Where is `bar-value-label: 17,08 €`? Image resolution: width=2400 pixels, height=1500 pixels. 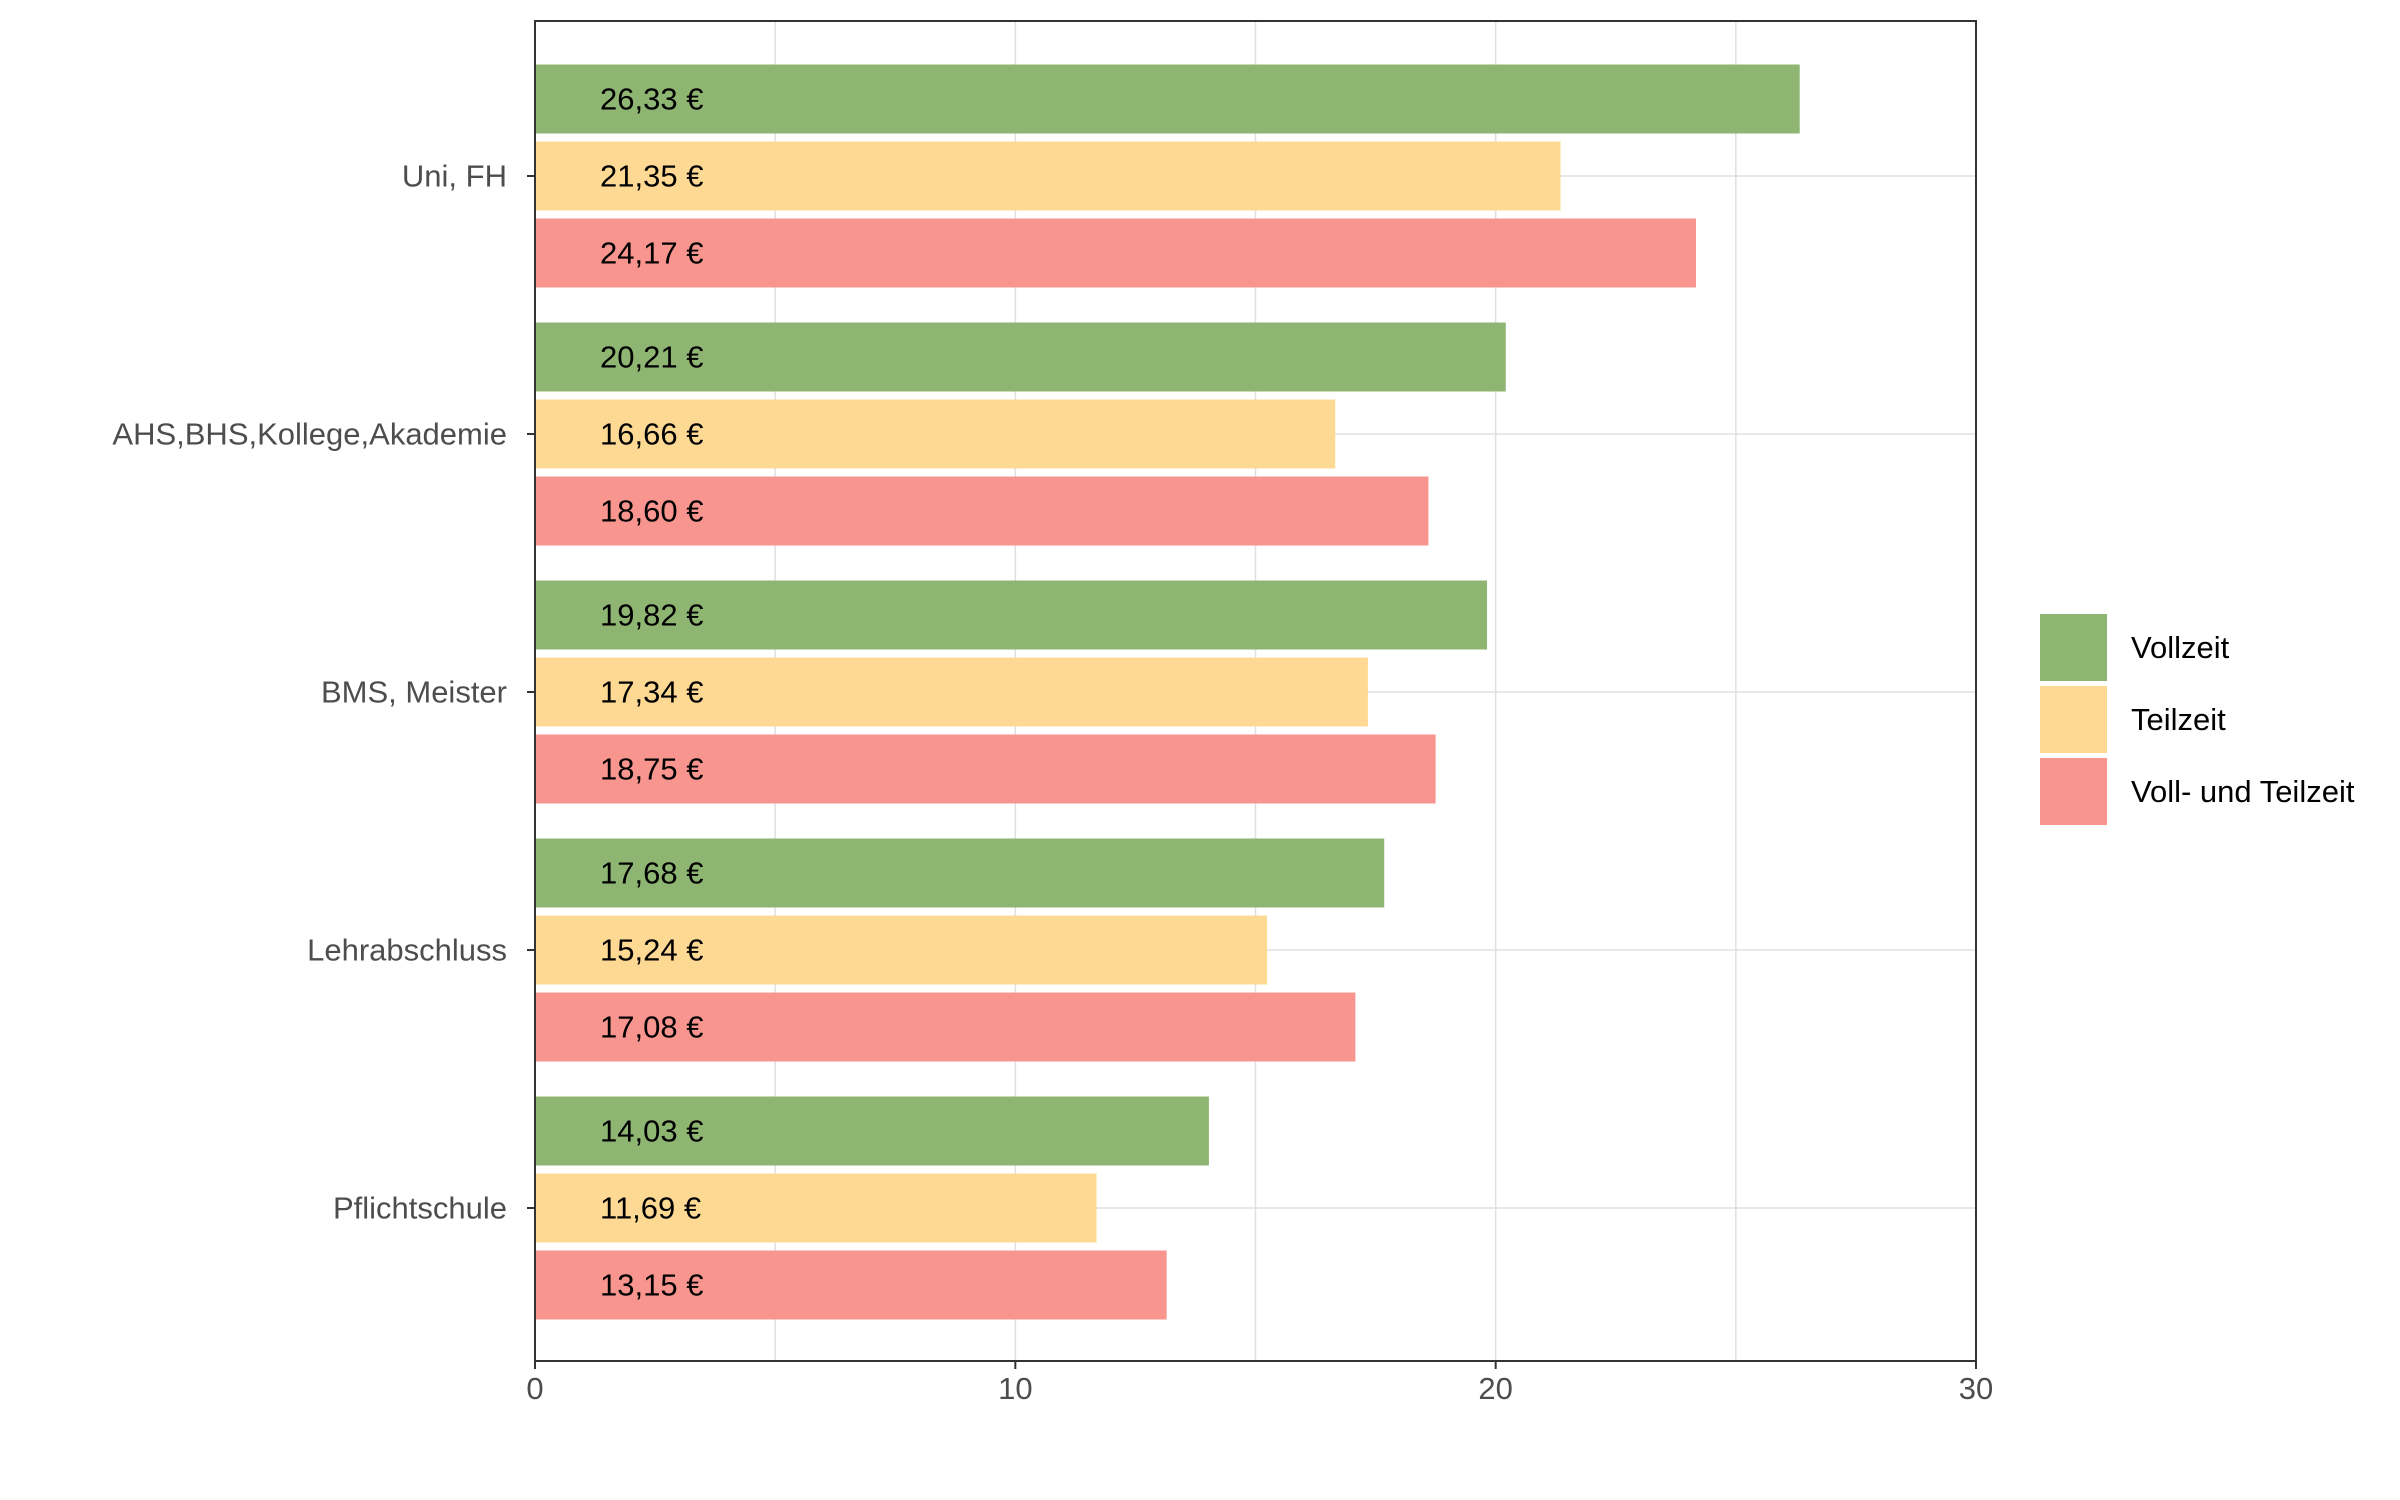 bar-value-label: 17,08 € is located at coordinates (651, 1027).